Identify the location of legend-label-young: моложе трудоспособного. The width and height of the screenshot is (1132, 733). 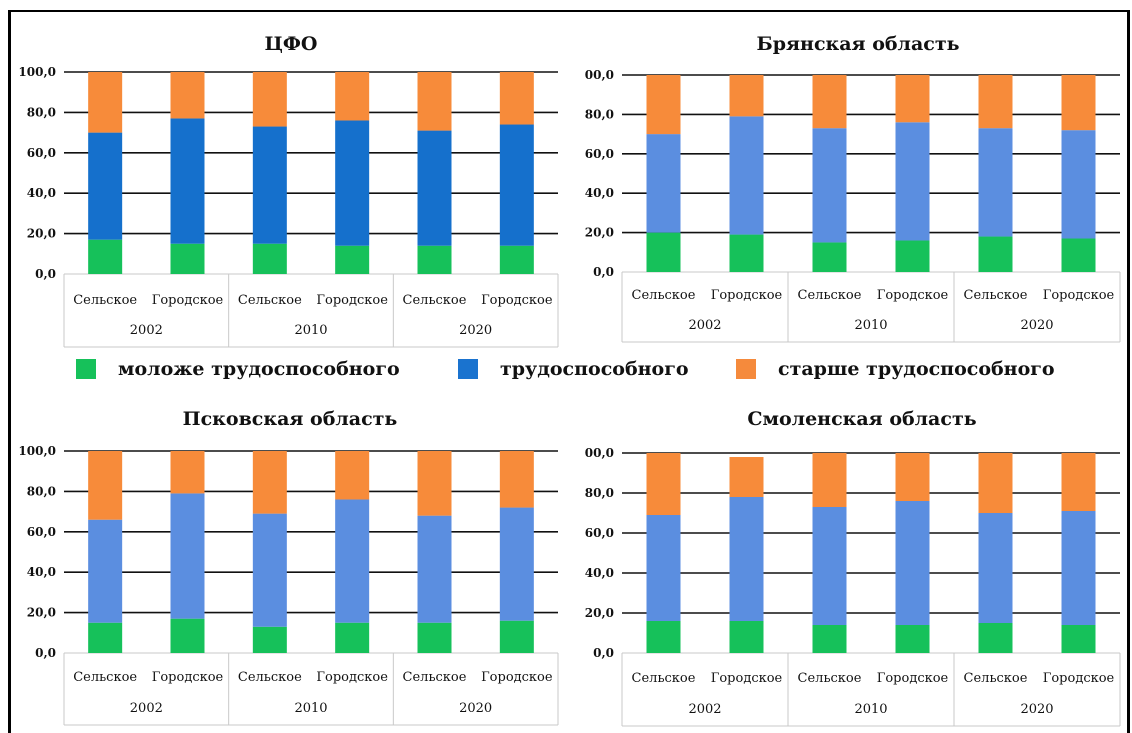
(259, 369).